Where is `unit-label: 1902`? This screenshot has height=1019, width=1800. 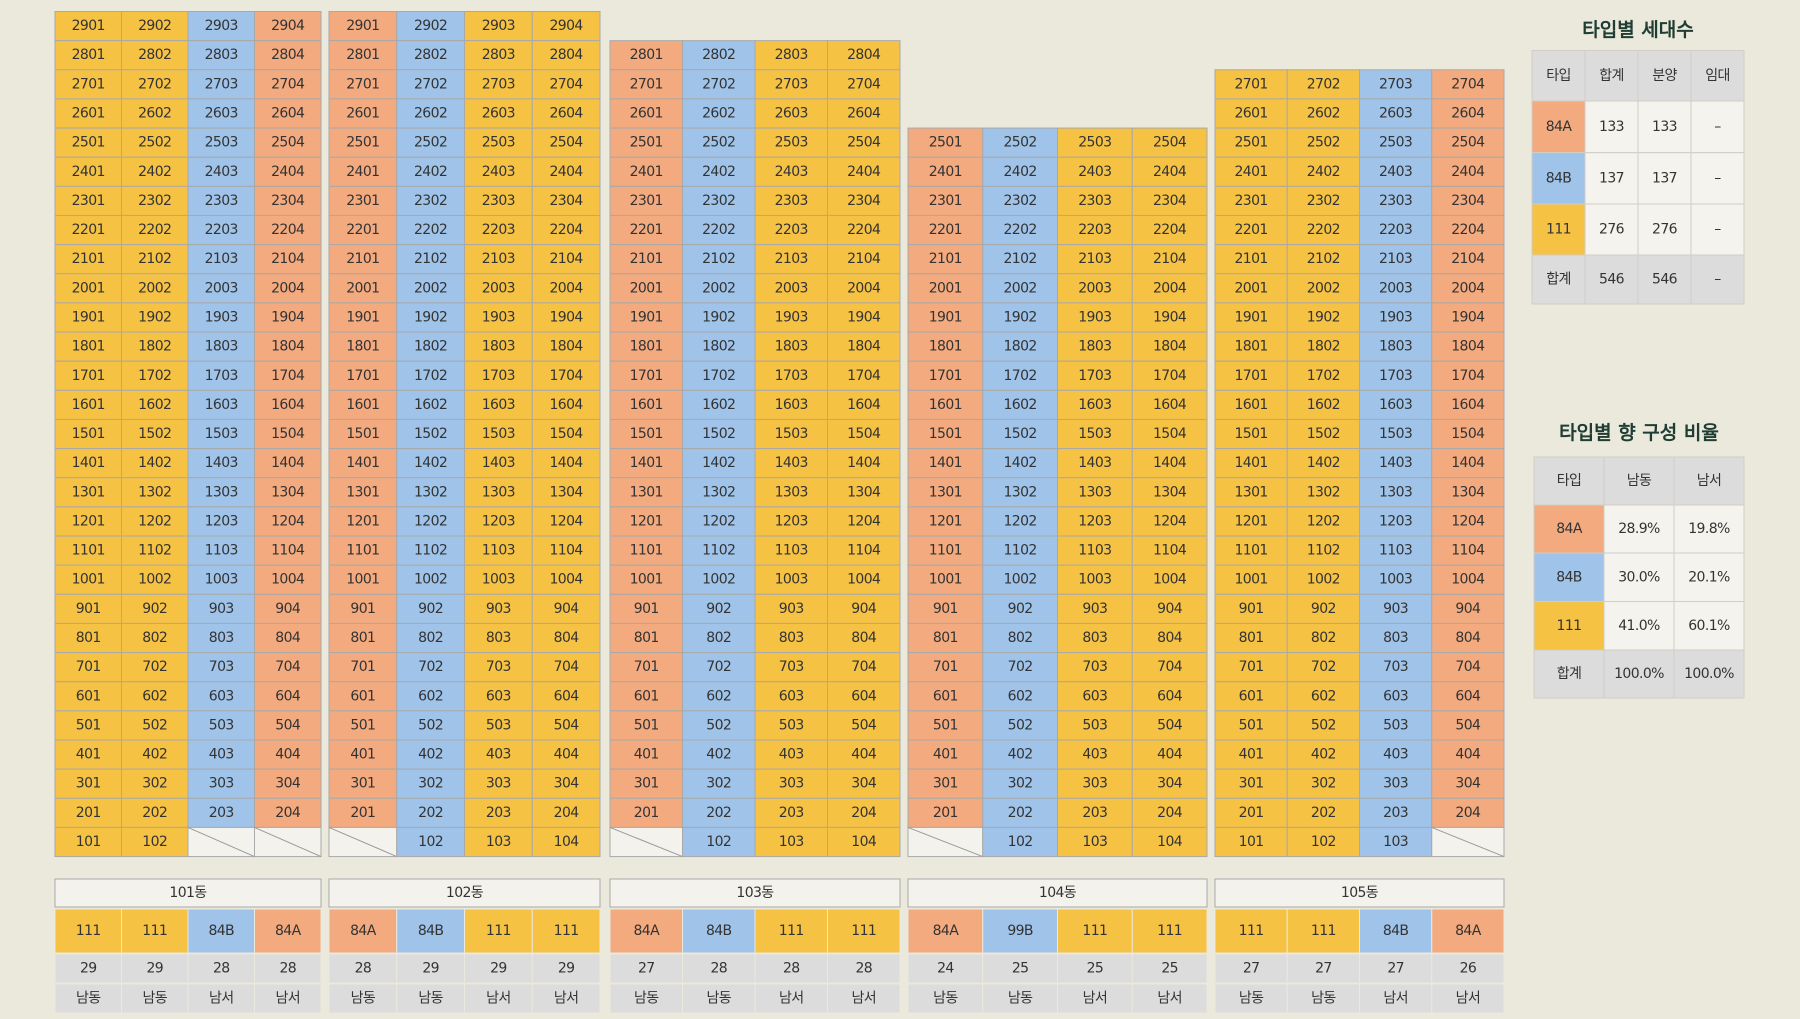
unit-label: 1902 is located at coordinates (1323, 317).